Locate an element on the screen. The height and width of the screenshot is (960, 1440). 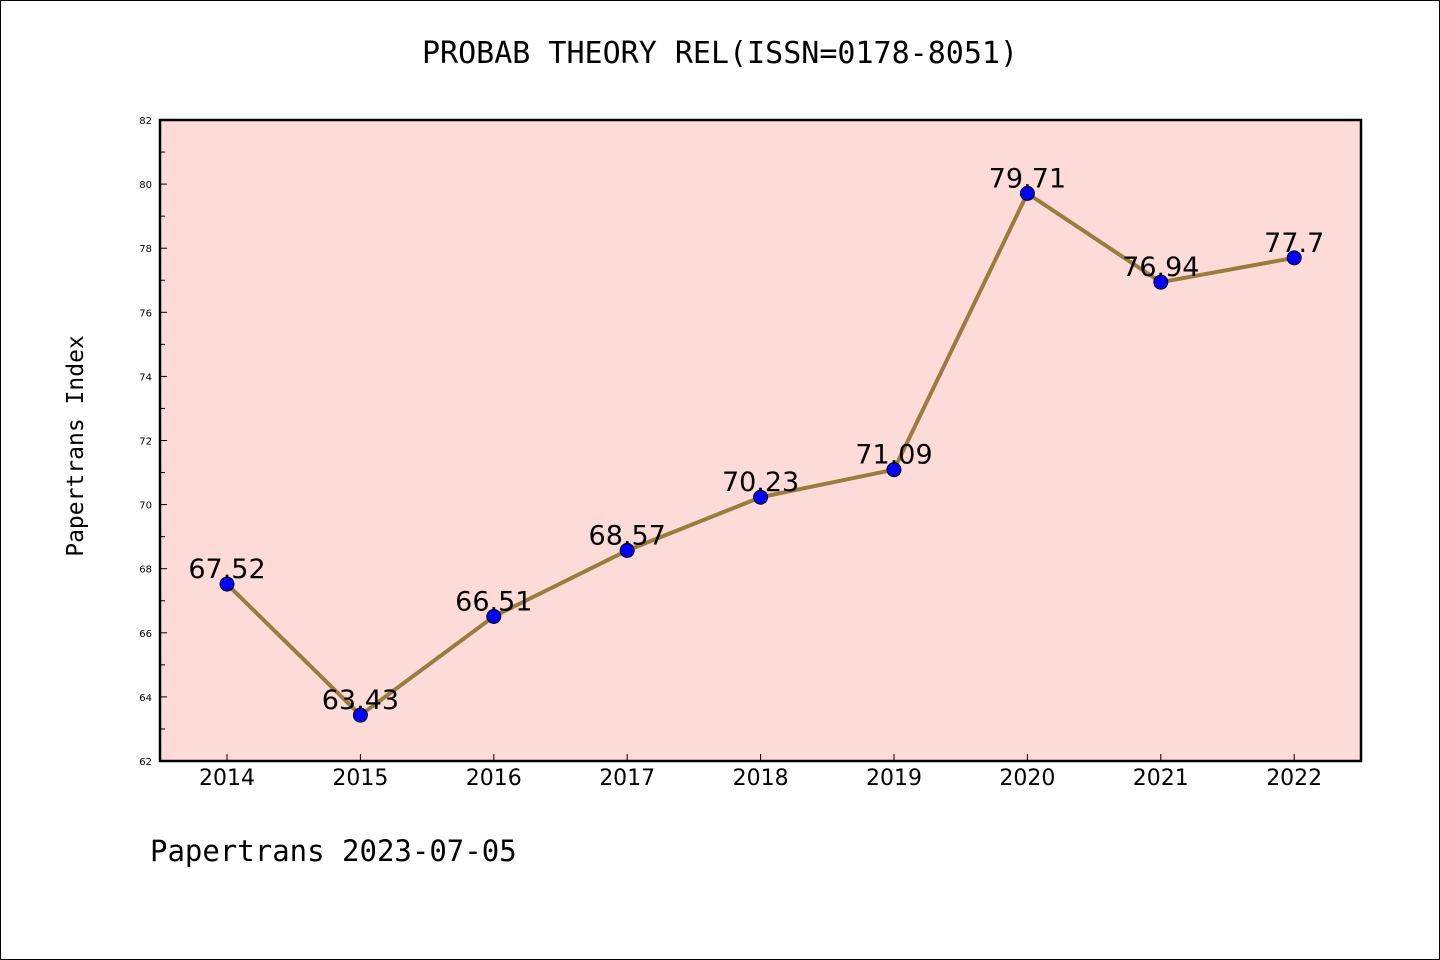
x-tick-label: 2018 is located at coordinates (761, 778).